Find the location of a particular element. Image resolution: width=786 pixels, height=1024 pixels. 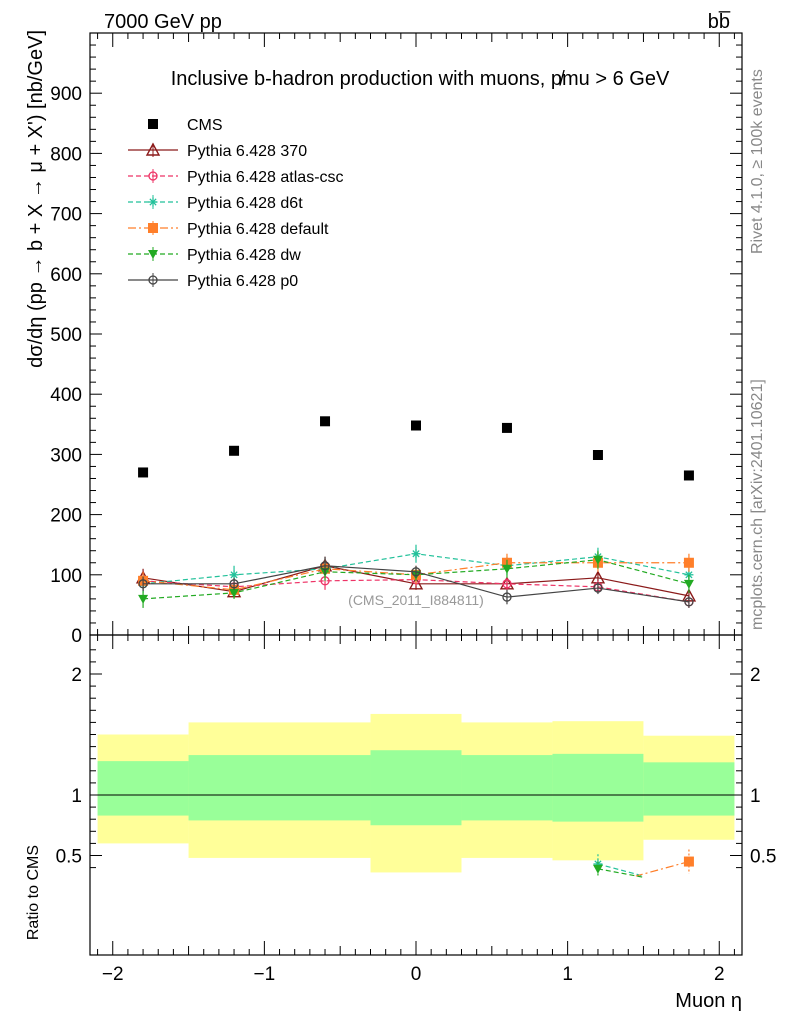

x-tick-label: −2 is located at coordinates (113, 974).